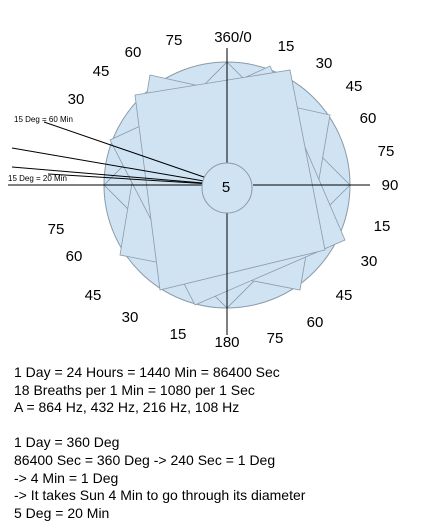 The image size is (442, 530). I want to click on annotation-upper: 15 Deg = 60 Min, so click(43, 119).